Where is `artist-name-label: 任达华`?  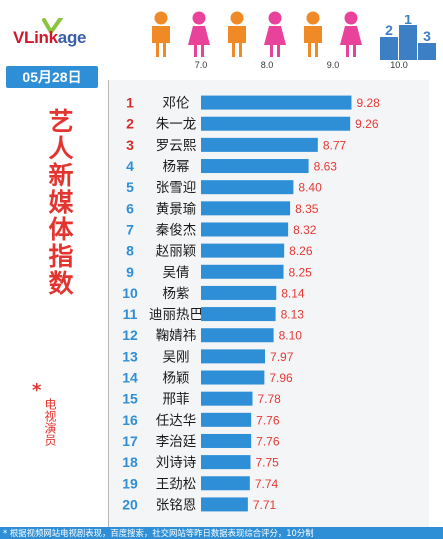 artist-name-label: 任达华 is located at coordinates (176, 421).